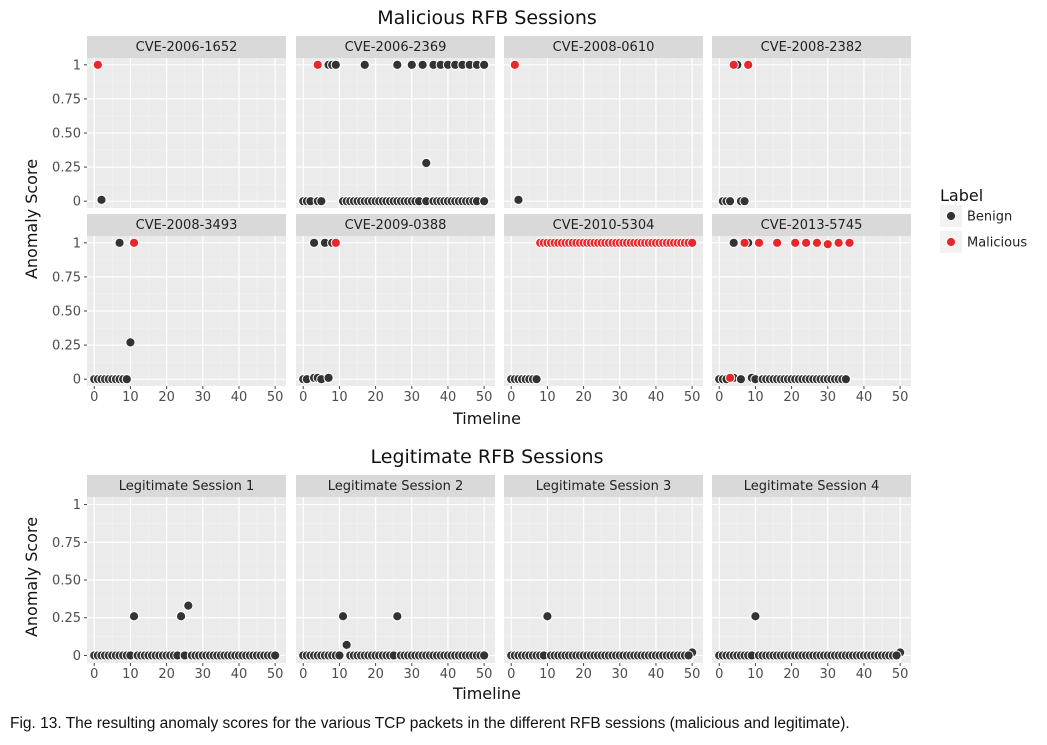 This screenshot has width=1047, height=745. What do you see at coordinates (31, 219) in the screenshot?
I see `y-axis-label: Anomaly Score` at bounding box center [31, 219].